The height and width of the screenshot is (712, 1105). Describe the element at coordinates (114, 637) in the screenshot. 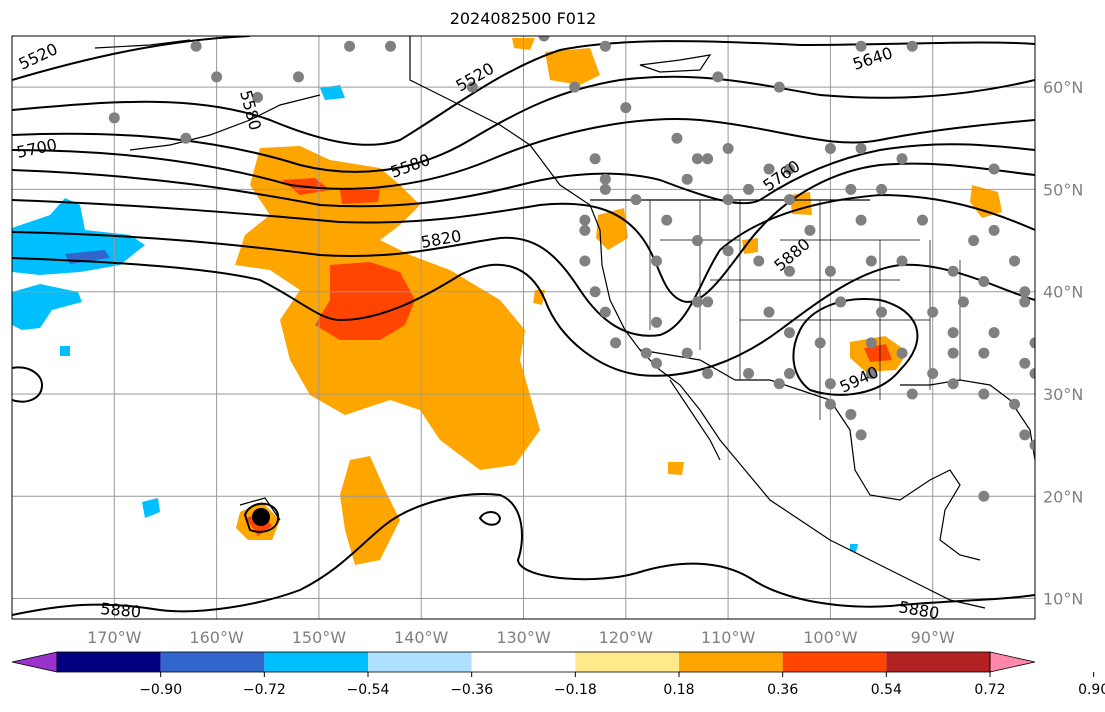

I see `lon-tick-label: 170°W` at that location.